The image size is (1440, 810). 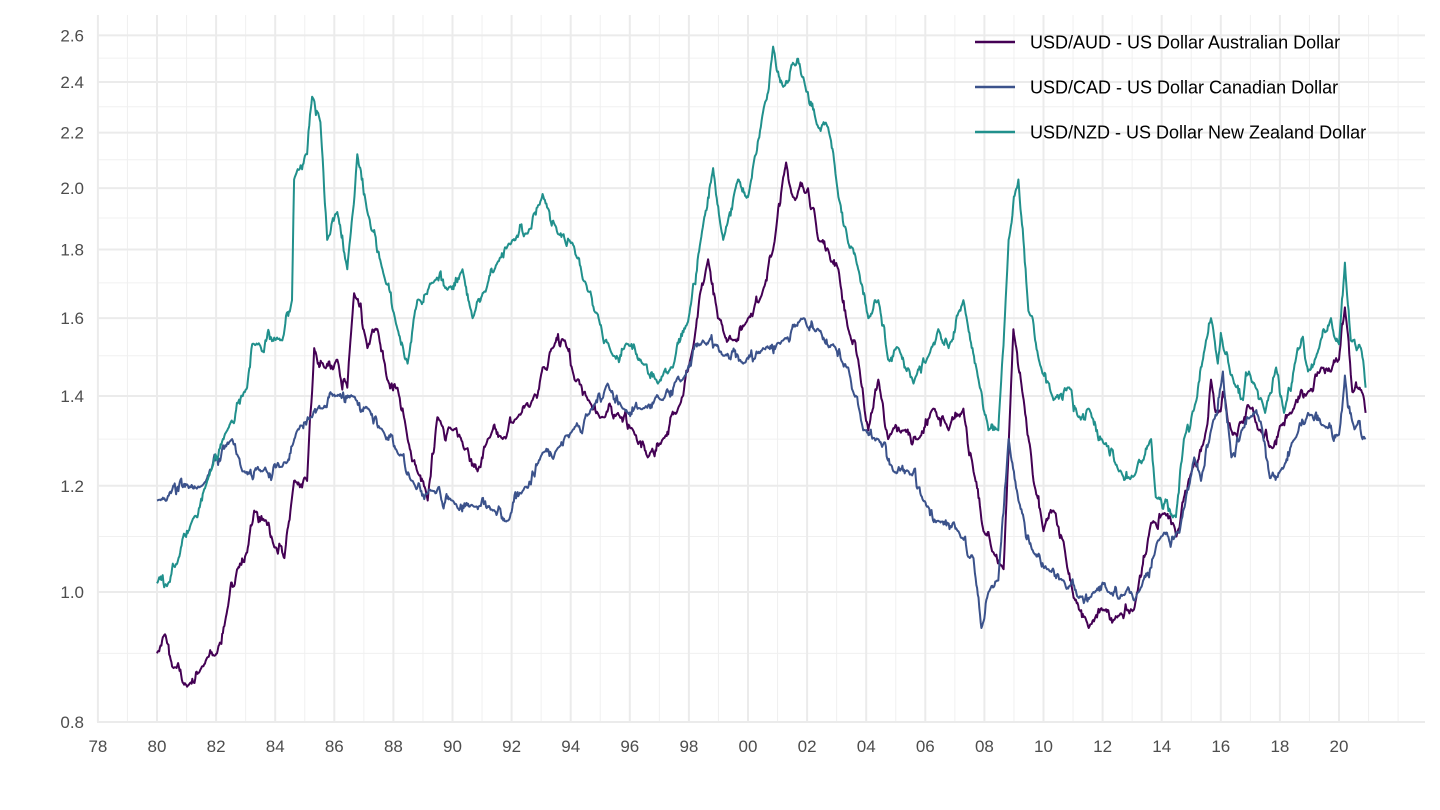 I want to click on x-tick-label: 12, so click(x=1102, y=746).